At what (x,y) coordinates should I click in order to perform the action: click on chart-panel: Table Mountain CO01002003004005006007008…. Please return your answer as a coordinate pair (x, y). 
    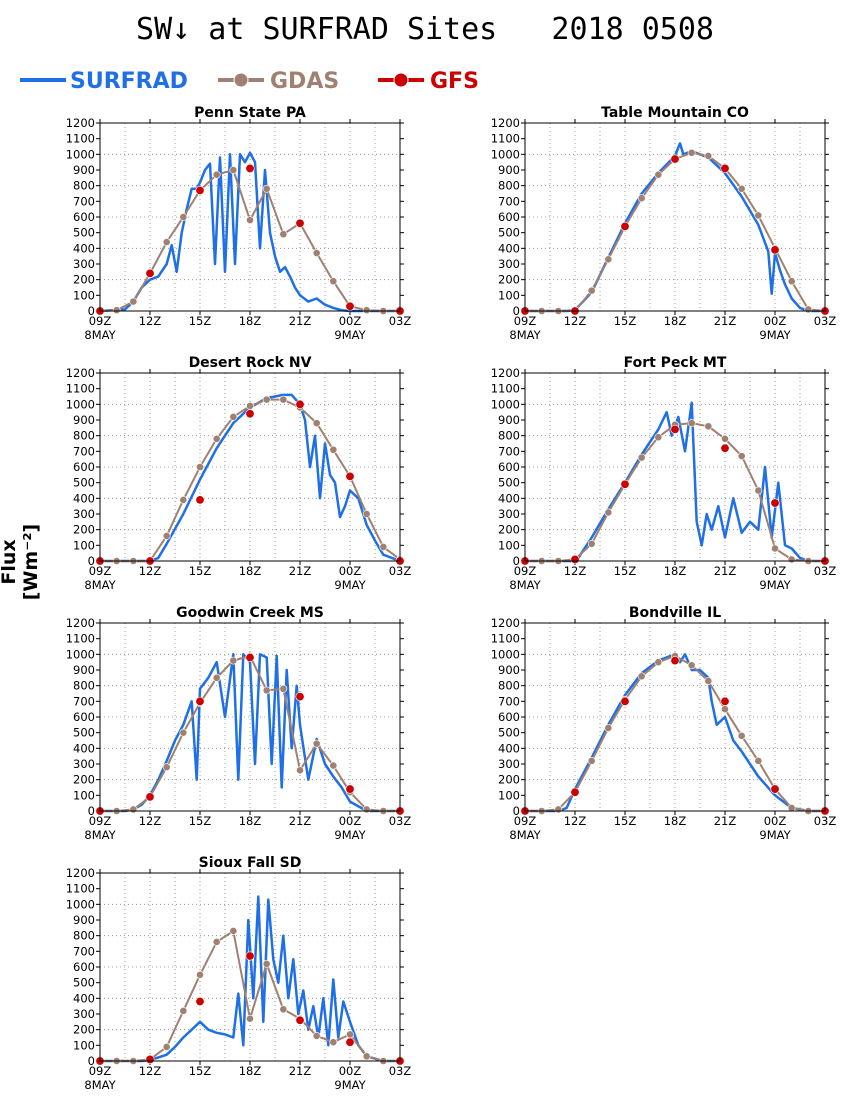
    Looking at the image, I should click on (664, 223).